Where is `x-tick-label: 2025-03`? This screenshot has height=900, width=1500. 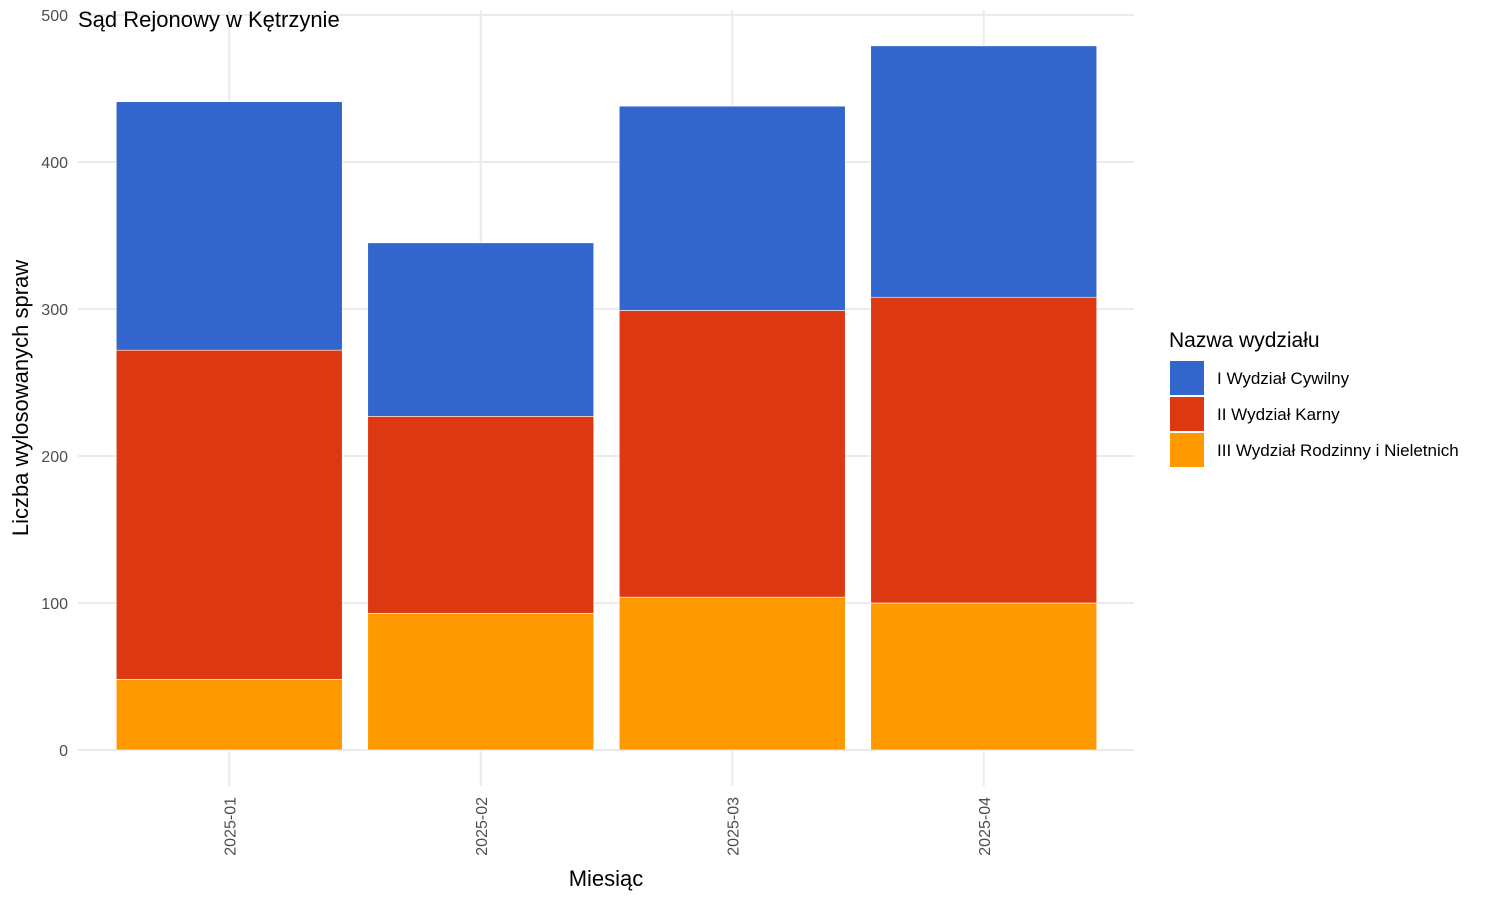
x-tick-label: 2025-03 is located at coordinates (733, 826).